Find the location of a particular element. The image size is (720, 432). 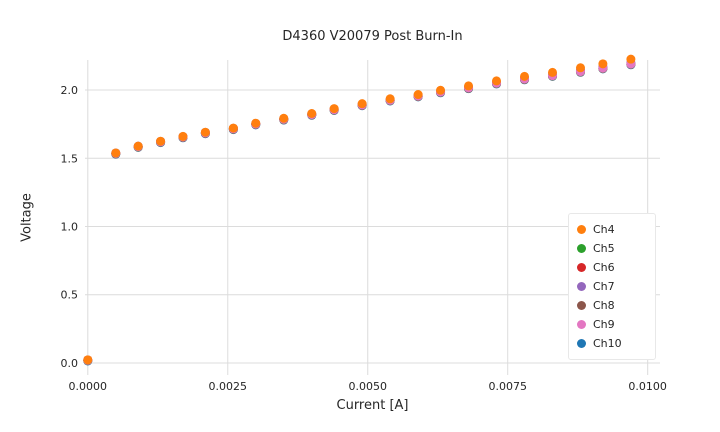

legend-label-ch6: Ch6 is located at coordinates (604, 267).